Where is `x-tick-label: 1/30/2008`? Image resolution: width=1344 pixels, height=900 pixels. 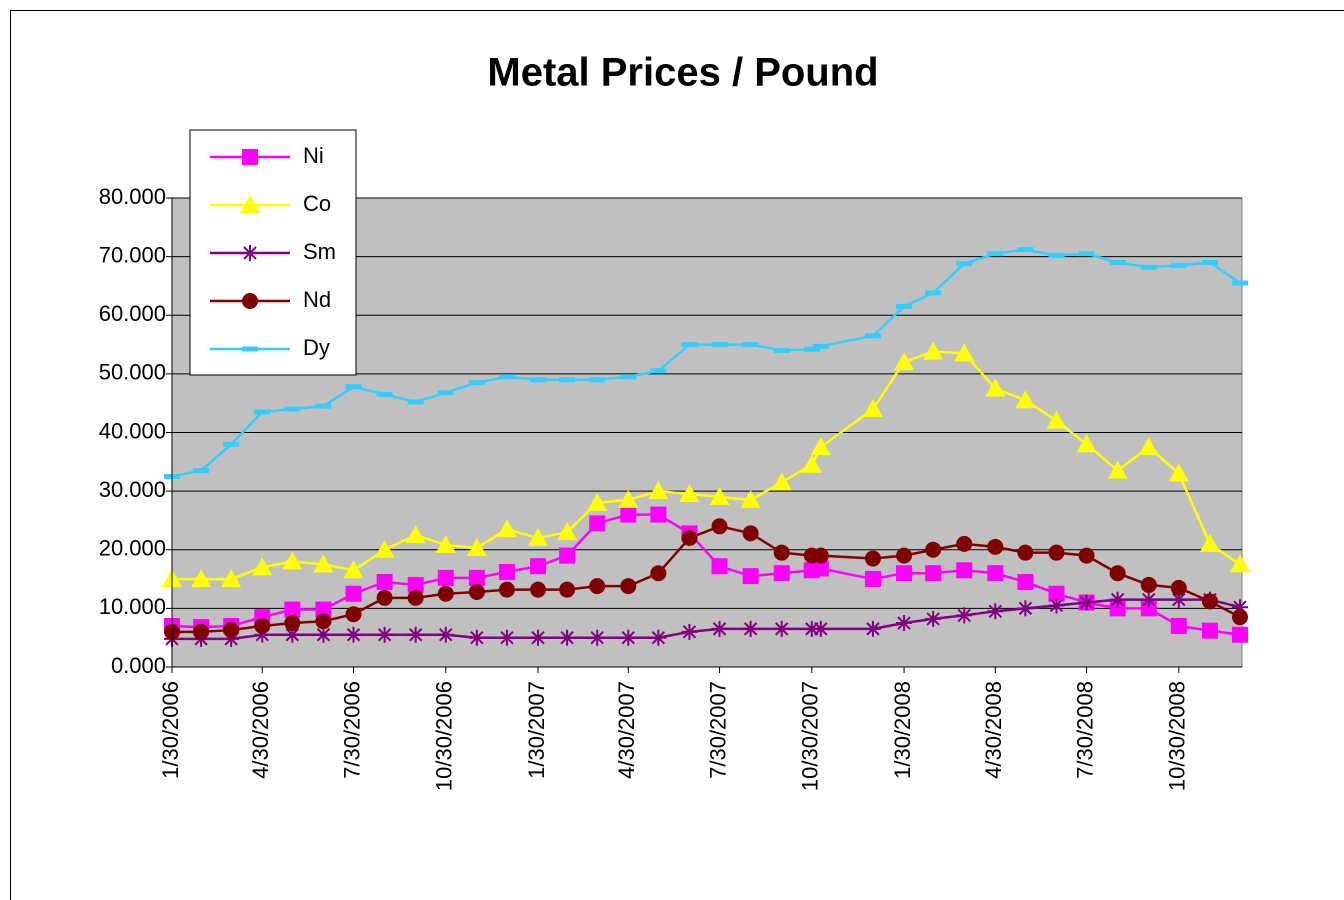
x-tick-label: 1/30/2008 is located at coordinates (902, 730).